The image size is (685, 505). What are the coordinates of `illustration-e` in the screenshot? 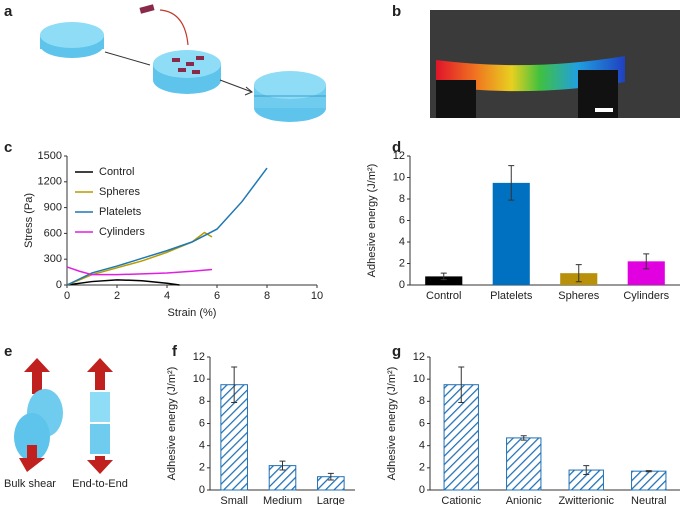 It's located at (63, 416).